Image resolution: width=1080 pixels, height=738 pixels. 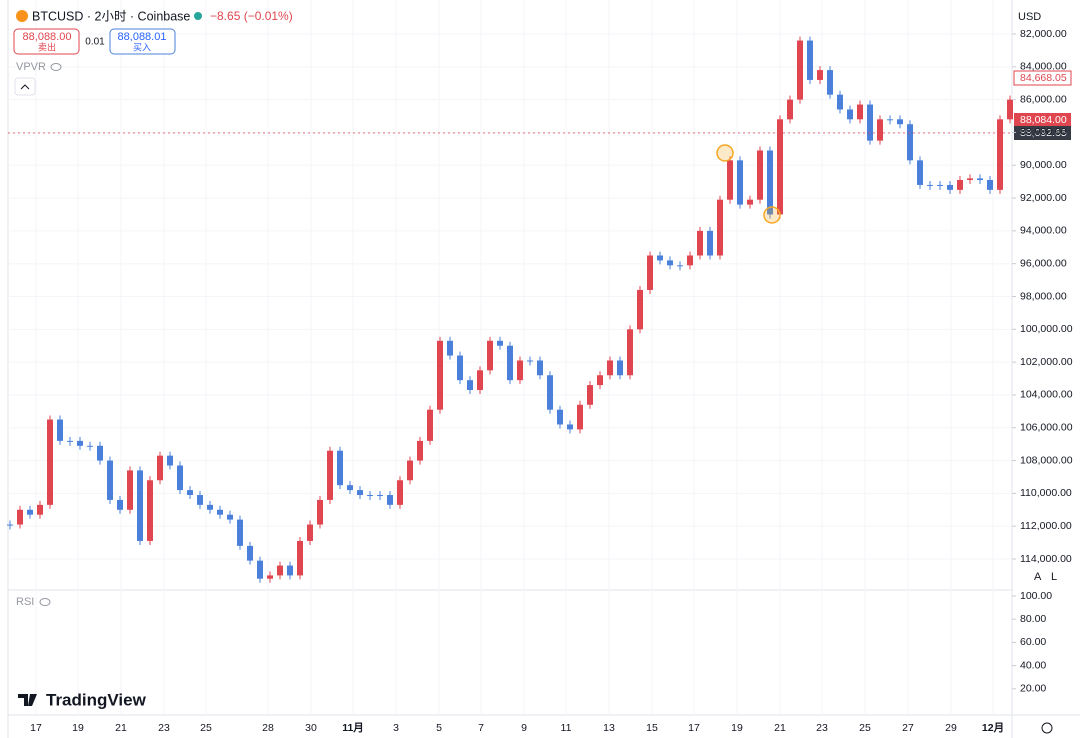 What do you see at coordinates (780, 728) in the screenshot?
I see `x-tick-label: 21` at bounding box center [780, 728].